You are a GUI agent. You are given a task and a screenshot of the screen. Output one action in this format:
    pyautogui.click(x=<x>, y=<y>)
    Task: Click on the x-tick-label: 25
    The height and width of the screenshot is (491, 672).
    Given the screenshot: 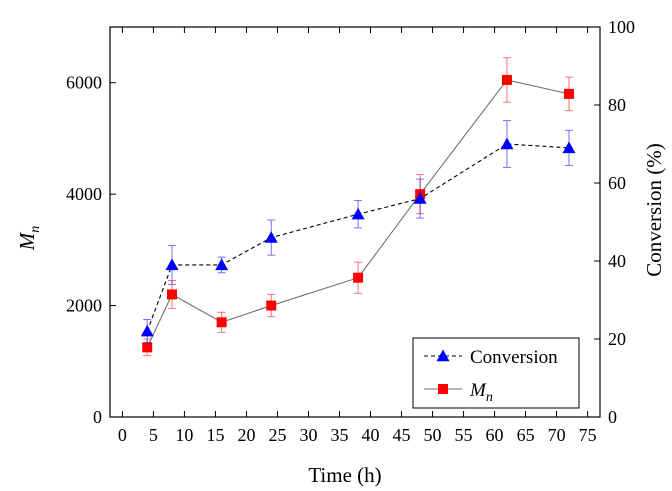 What is the action you would take?
    pyautogui.click(x=277, y=435)
    